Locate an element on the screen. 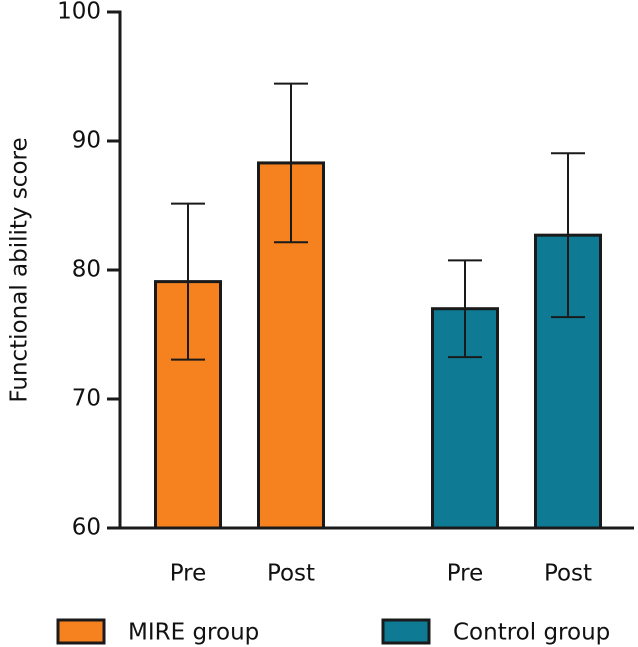 This screenshot has width=638, height=647. y-tick-label: 90 is located at coordinates (86, 141).